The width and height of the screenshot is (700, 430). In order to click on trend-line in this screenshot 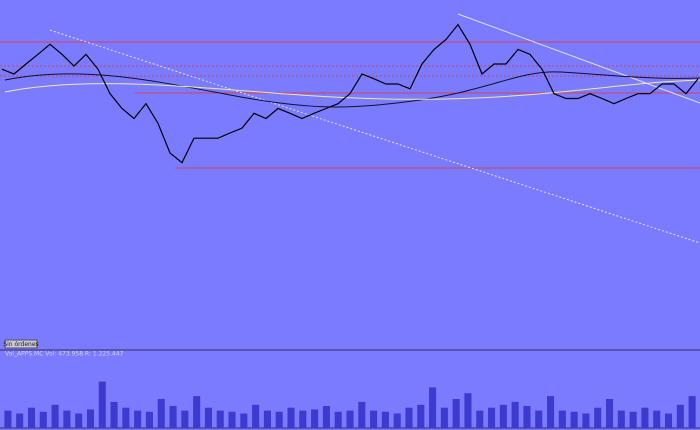, I will do `click(578, 58)`.